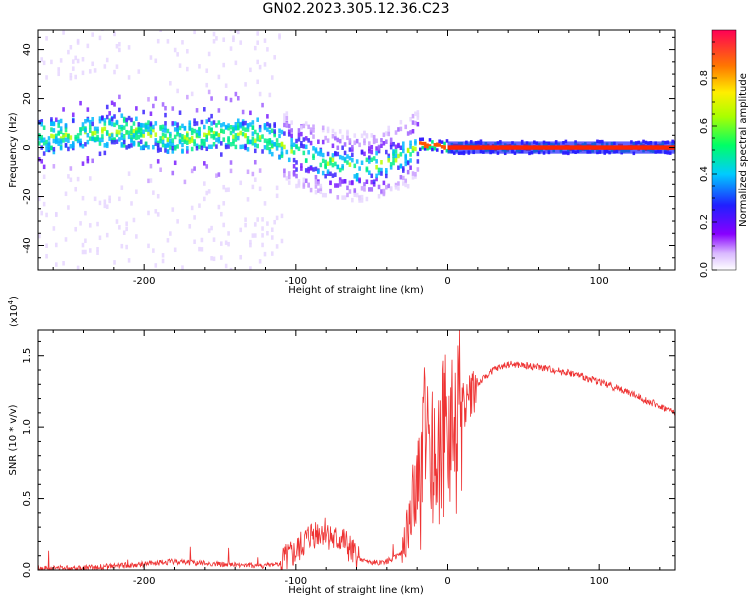 The width and height of the screenshot is (750, 600). Describe the element at coordinates (356, 290) in the screenshot. I see `spectrogram-x-label: Height of straight line (km)` at that location.